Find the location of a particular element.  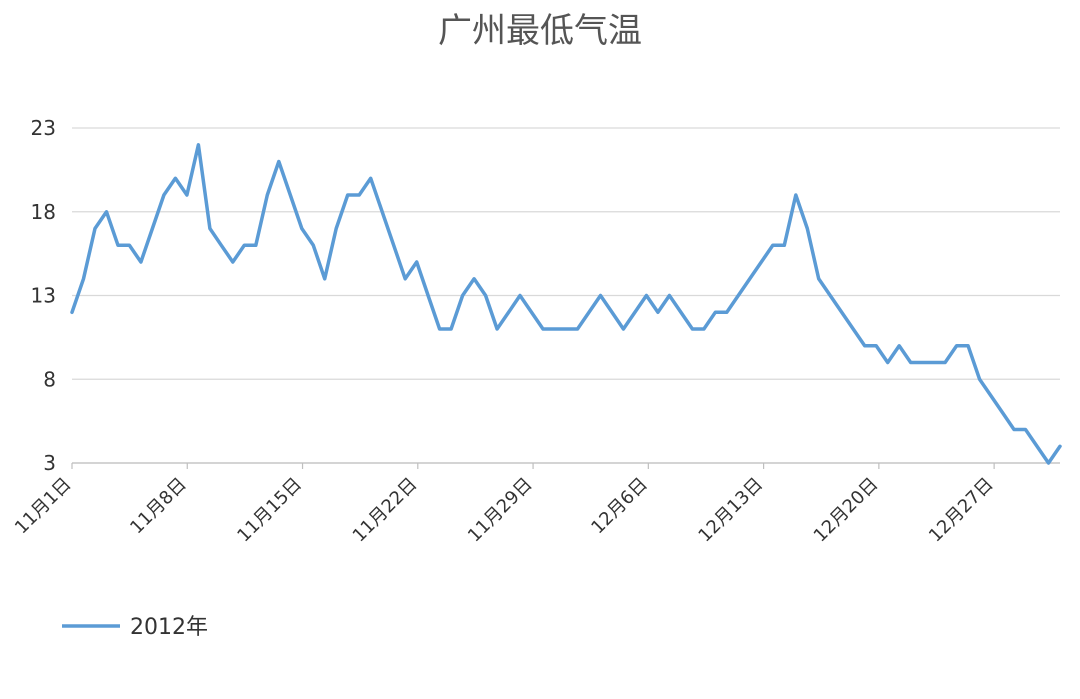

x-tick-label: 11月8日 is located at coordinates (158, 506).